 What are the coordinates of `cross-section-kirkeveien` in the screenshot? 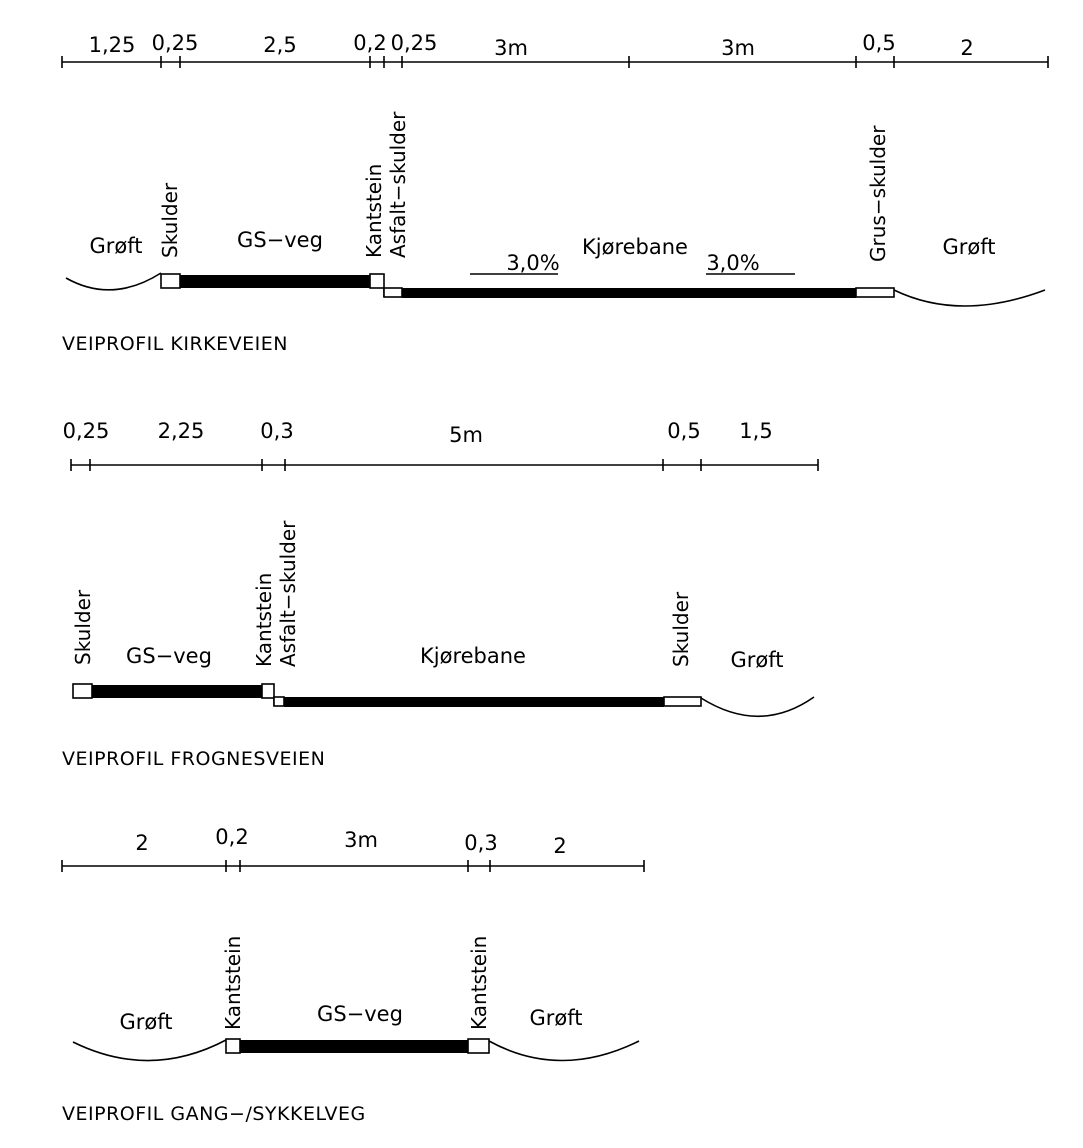 It's located at (555, 289).